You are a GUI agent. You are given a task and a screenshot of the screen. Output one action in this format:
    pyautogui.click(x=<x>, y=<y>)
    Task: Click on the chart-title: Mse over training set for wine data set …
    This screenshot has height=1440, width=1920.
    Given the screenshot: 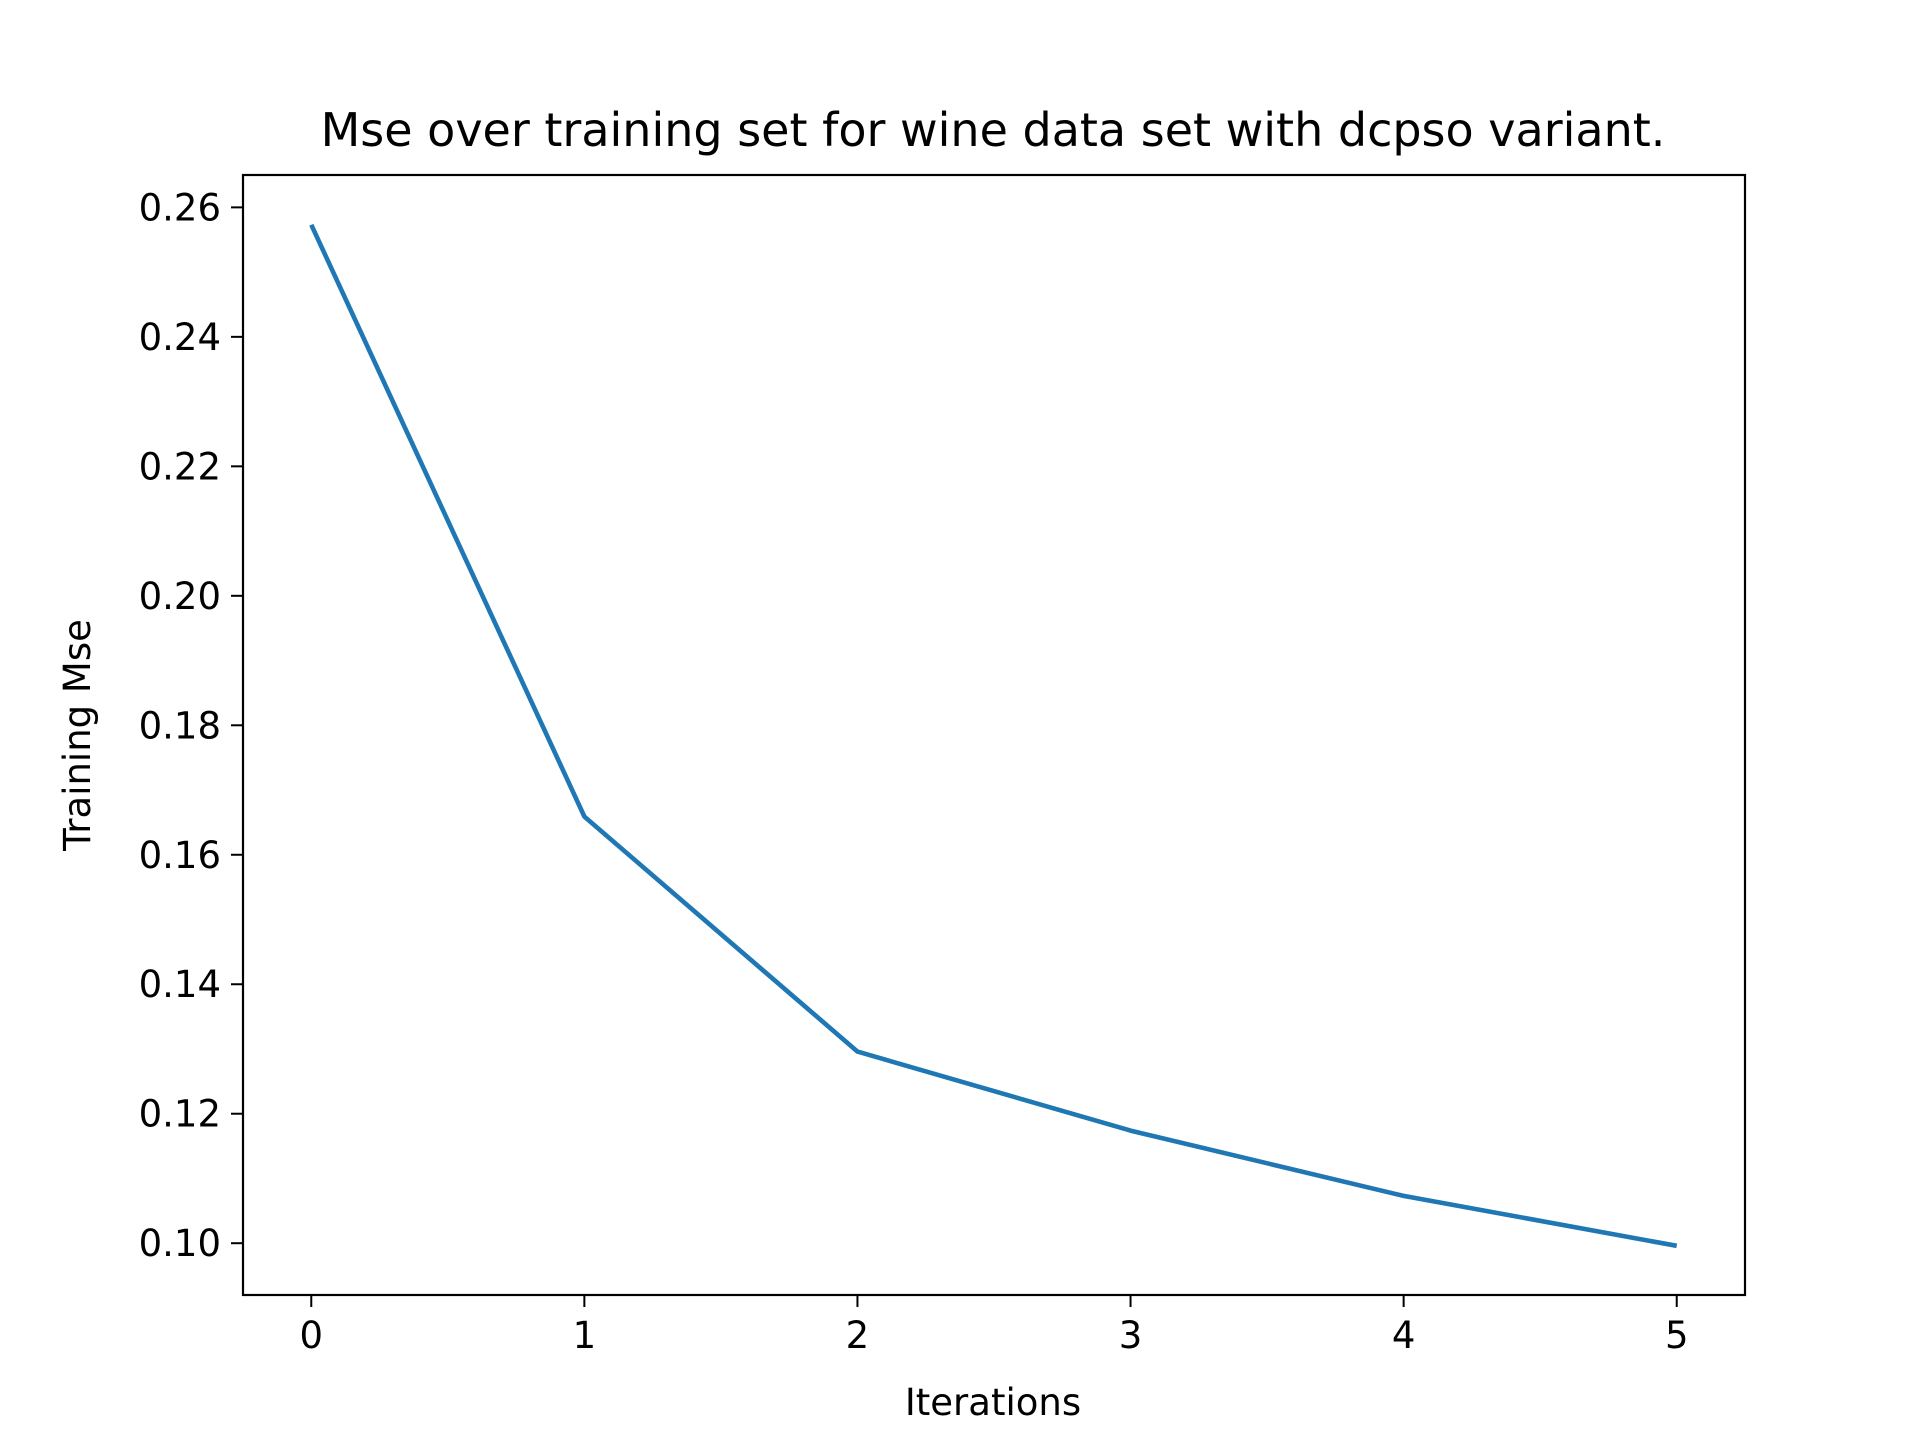 What is the action you would take?
    pyautogui.click(x=993, y=130)
    